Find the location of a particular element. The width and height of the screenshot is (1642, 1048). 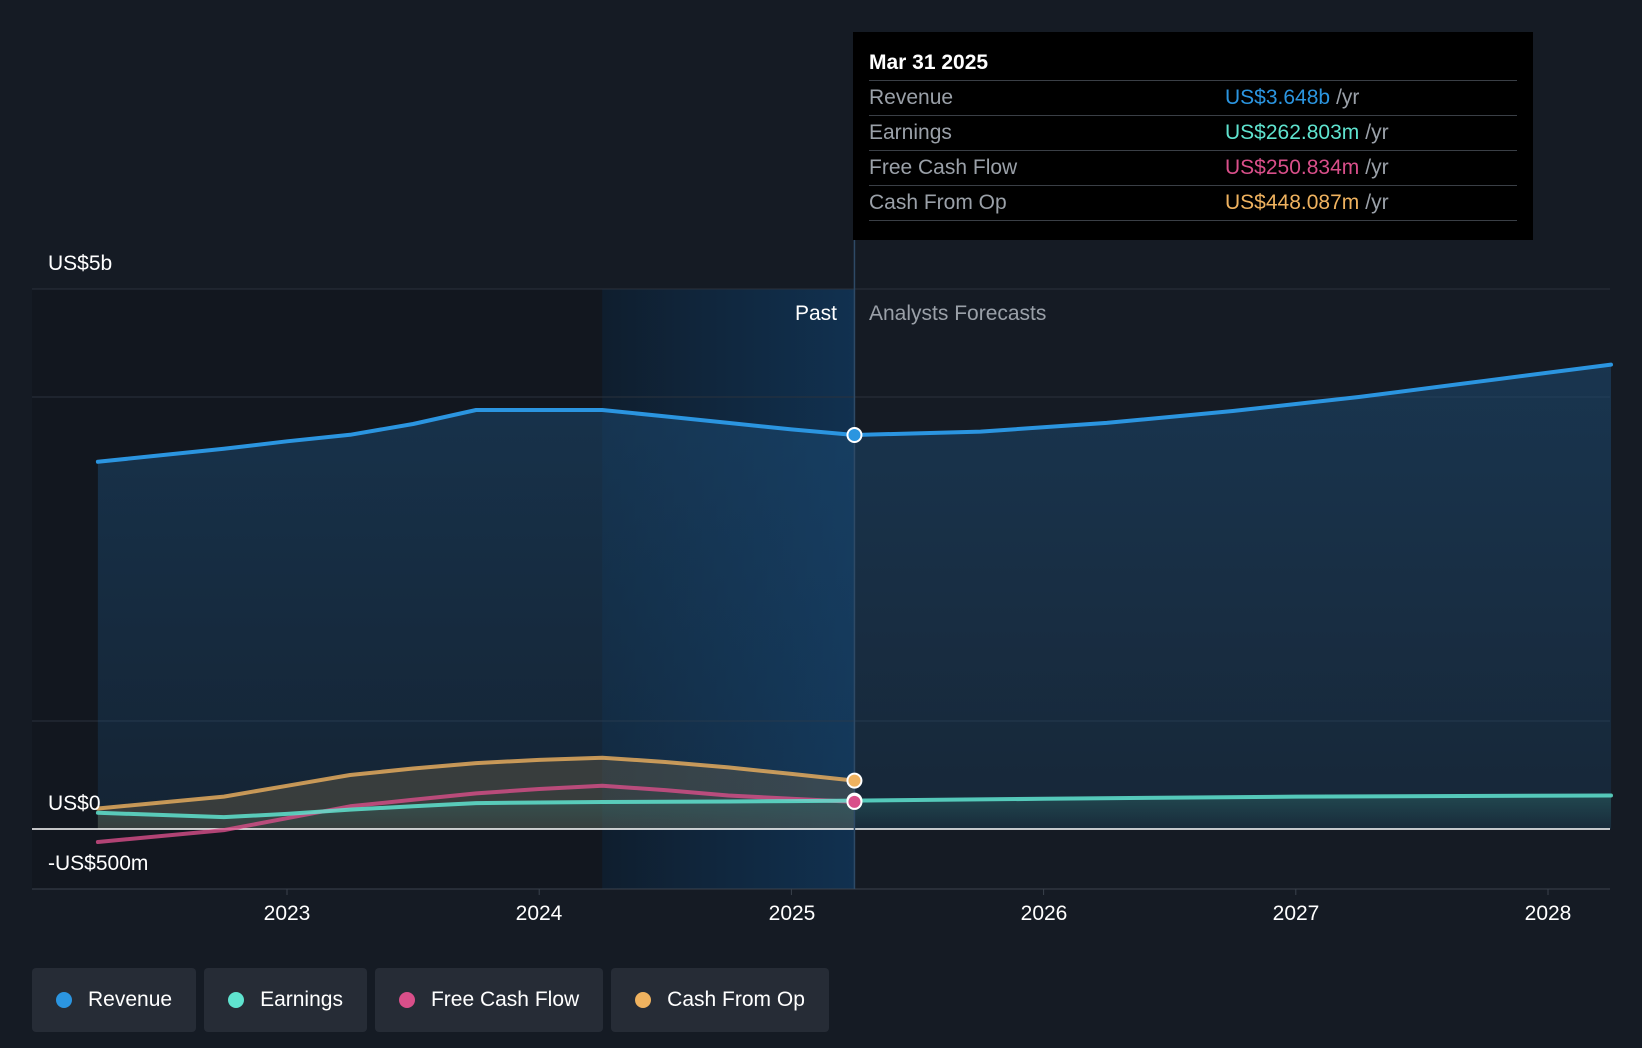

x-tick-label: 2023 is located at coordinates (287, 913).